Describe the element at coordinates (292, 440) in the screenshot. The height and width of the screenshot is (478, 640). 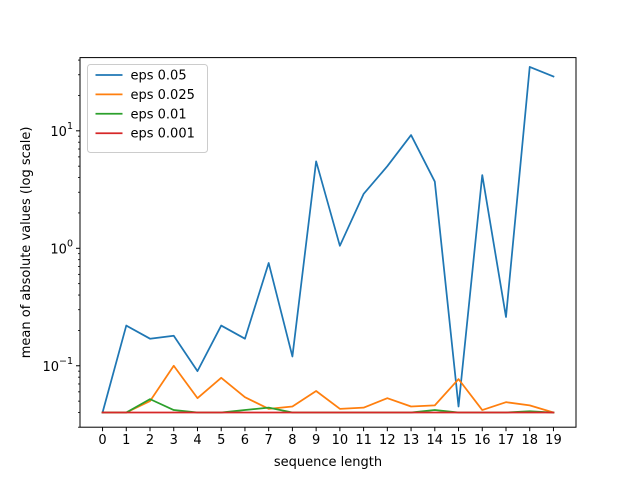
I see `x-tick-label: 8` at that location.